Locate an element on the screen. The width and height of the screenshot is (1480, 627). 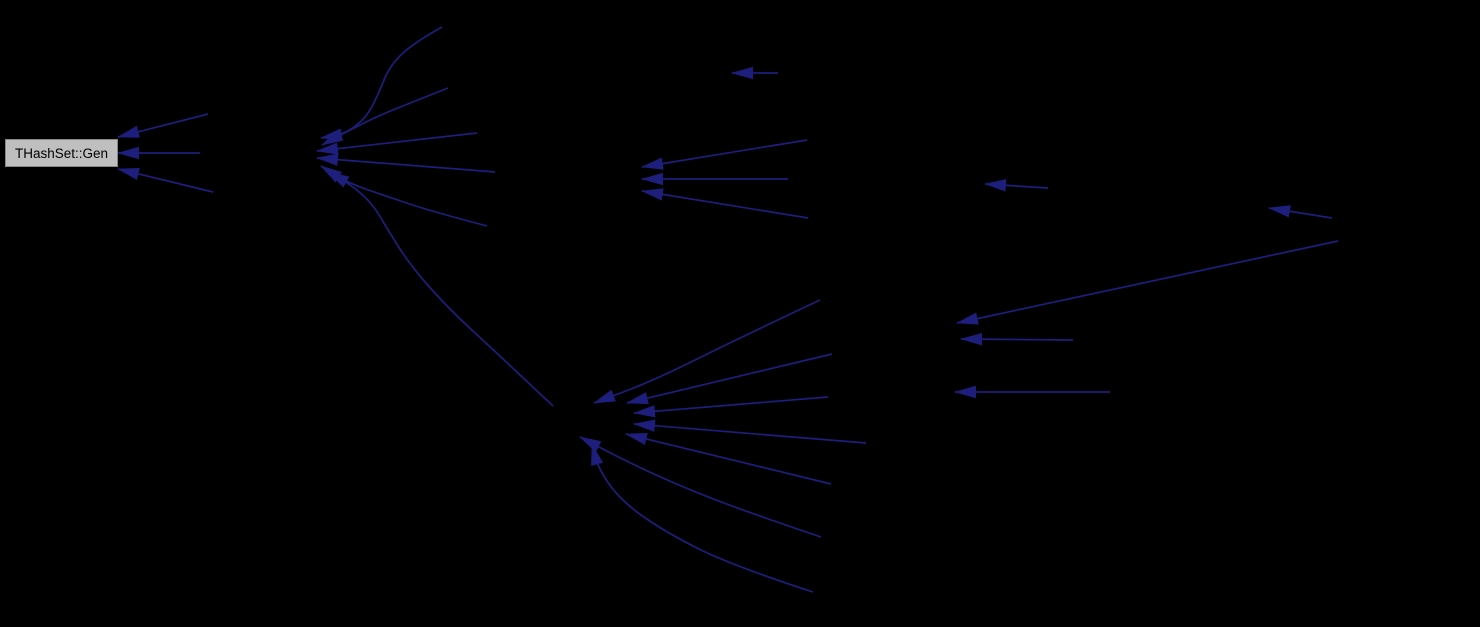
graph-node-label: THashSet::Gen is located at coordinates (61, 153).